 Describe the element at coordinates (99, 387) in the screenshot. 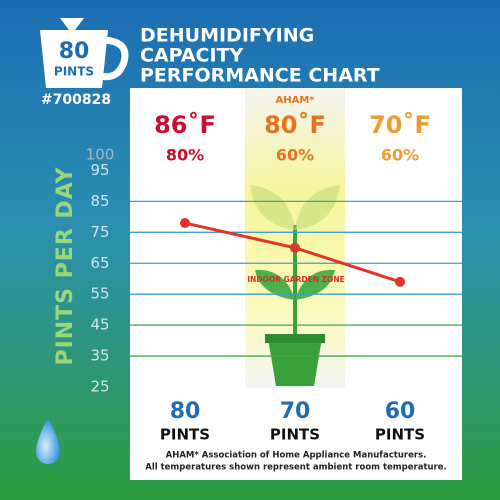

I see `y-tick-label: 25` at that location.